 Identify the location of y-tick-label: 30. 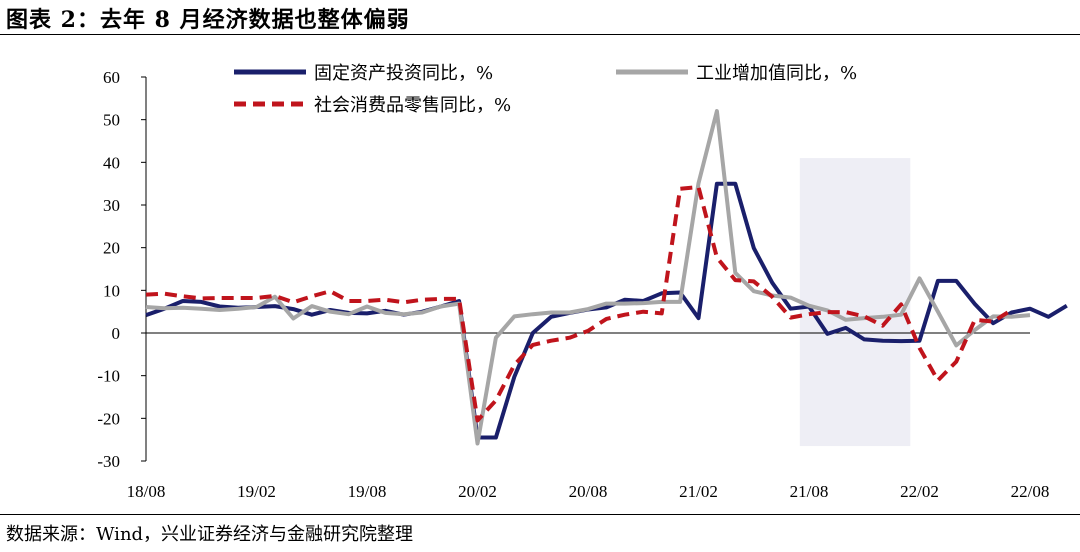
(111, 205).